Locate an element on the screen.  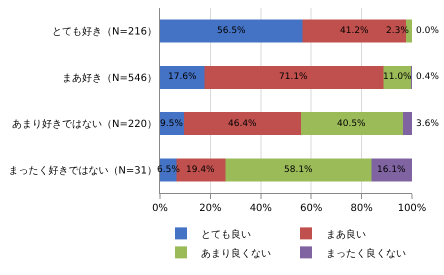
data-label: 16.1% is located at coordinates (391, 170).